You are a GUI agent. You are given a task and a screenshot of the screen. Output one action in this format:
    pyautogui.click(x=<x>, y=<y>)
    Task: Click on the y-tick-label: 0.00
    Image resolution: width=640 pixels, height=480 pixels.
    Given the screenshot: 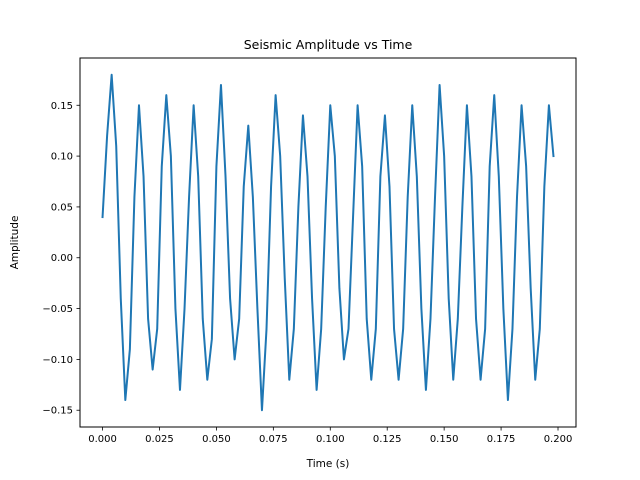 What is the action you would take?
    pyautogui.click(x=62, y=258)
    